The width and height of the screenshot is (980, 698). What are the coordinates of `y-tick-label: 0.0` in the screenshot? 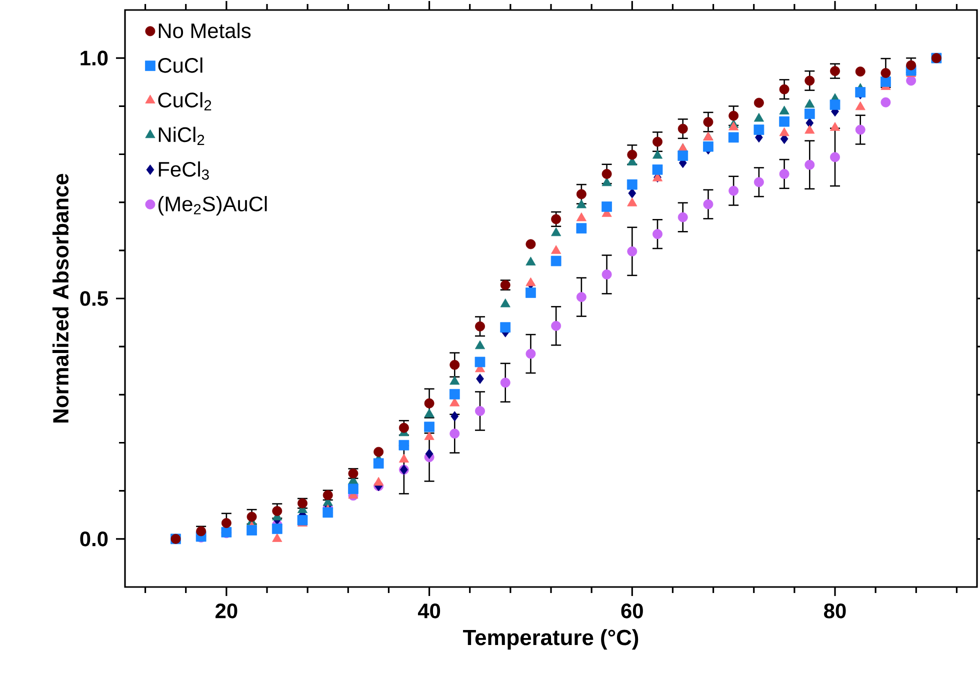 It's located at (94, 539).